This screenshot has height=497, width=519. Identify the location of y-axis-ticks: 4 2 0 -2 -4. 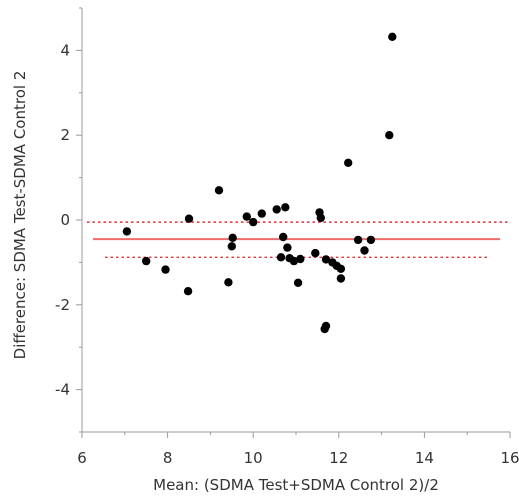
(68, 220).